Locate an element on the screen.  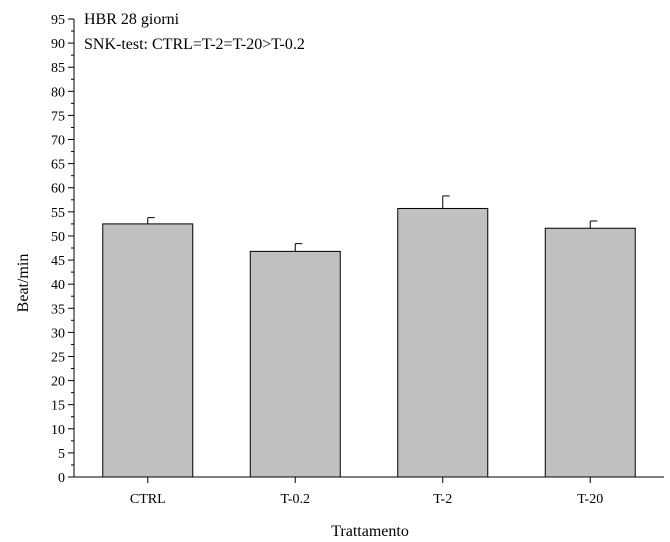
y-tick-label: 10 is located at coordinates (58, 430).